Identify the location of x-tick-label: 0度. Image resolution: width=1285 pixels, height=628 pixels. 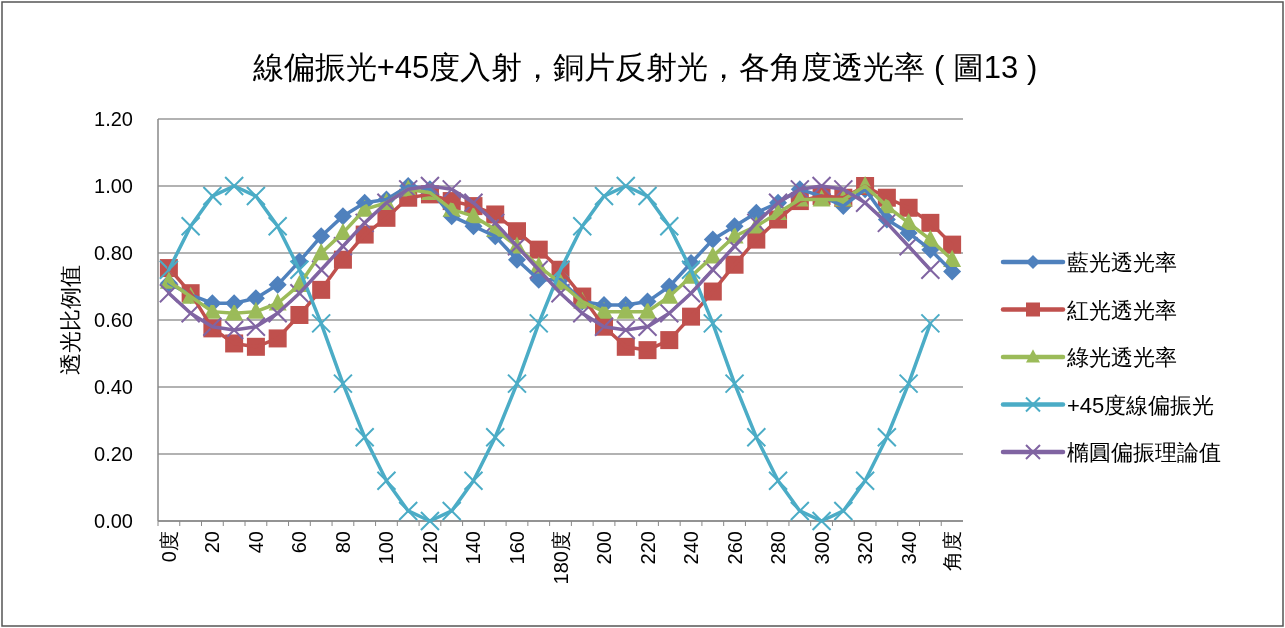
(168, 547).